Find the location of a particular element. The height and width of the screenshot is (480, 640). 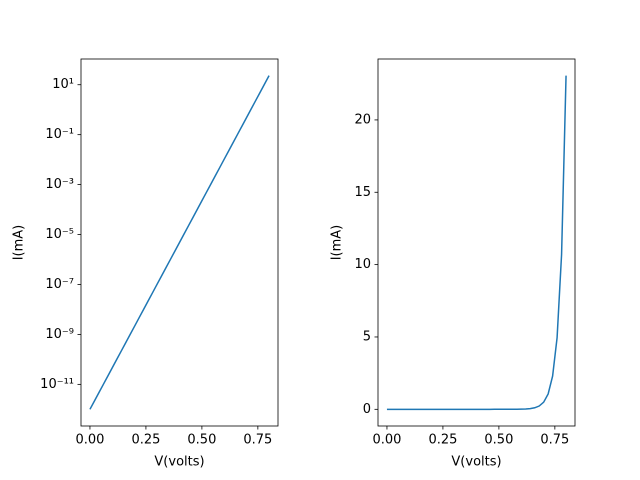

y-tick-label: 10⁻¹ is located at coordinates (59, 134).